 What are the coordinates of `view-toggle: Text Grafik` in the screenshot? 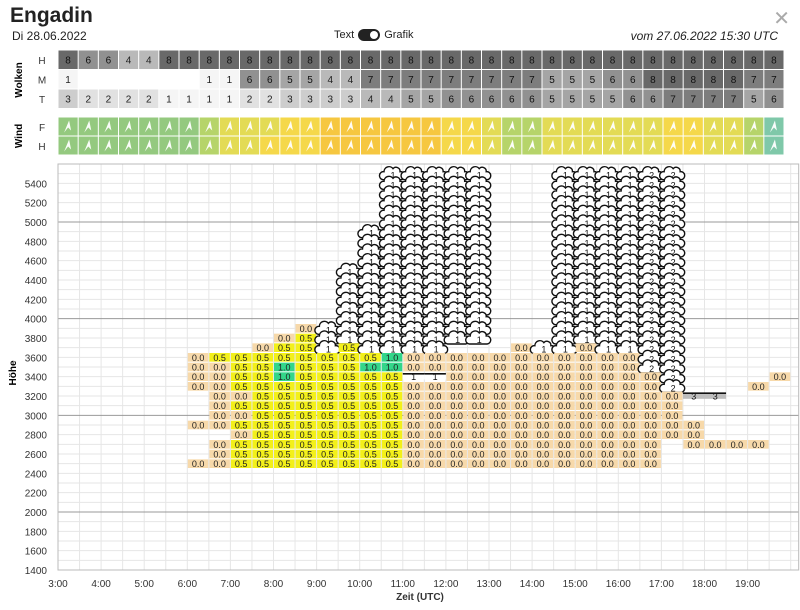 It's located at (374, 35).